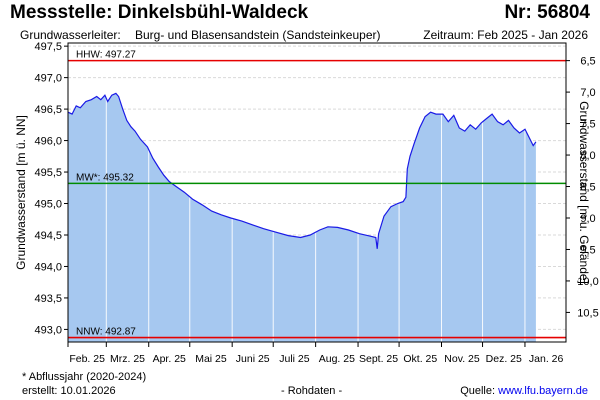 This screenshot has height=400, width=600. What do you see at coordinates (48, 79) in the screenshot?
I see `y-tick-label: 497,0` at bounding box center [48, 79].